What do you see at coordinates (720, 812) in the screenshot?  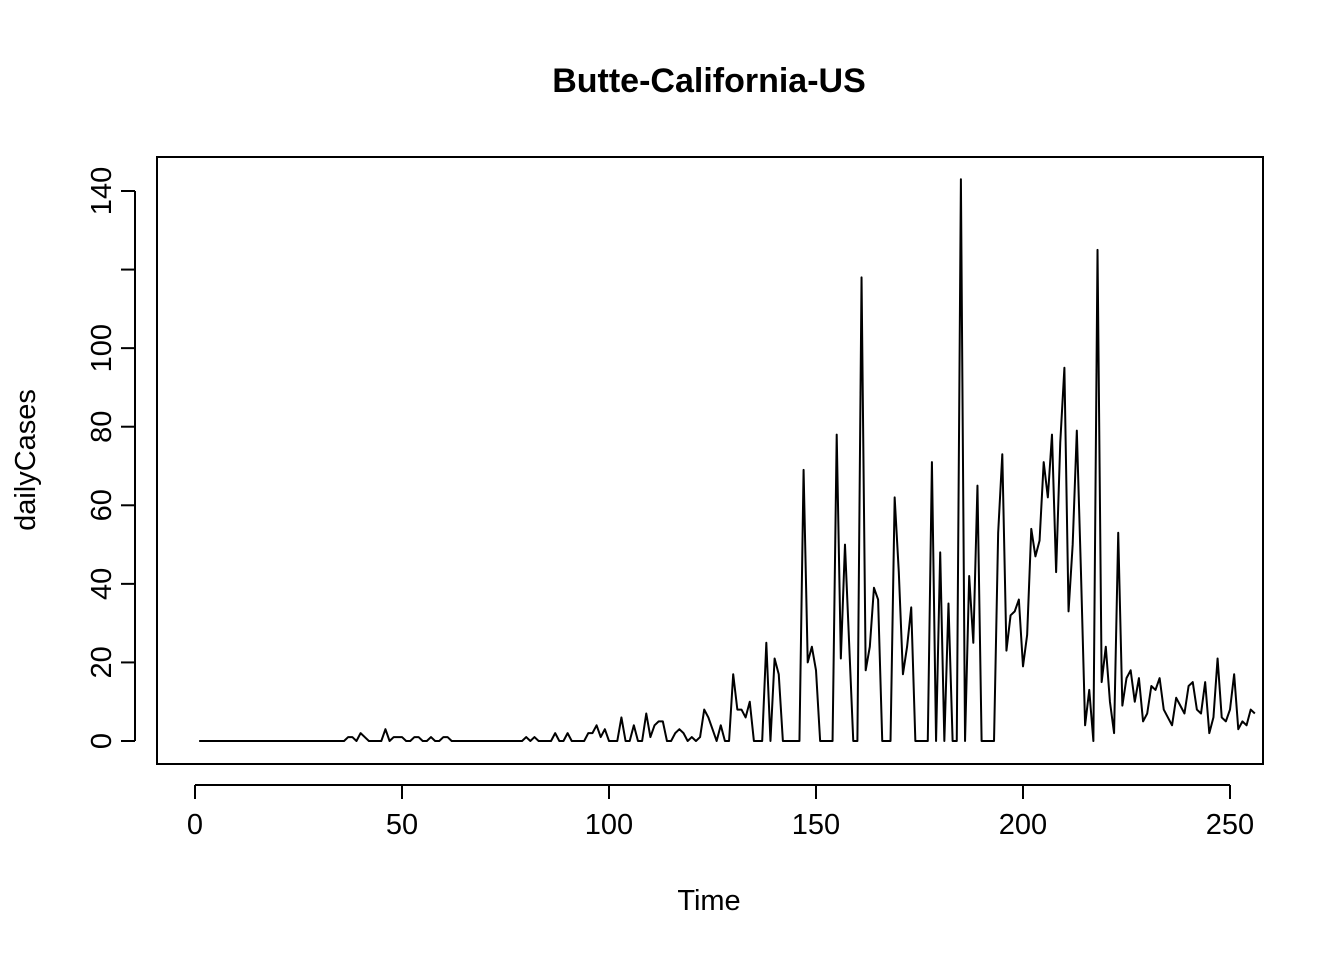 I see `x-axis: 0 50 100 150 200 250` at bounding box center [720, 812].